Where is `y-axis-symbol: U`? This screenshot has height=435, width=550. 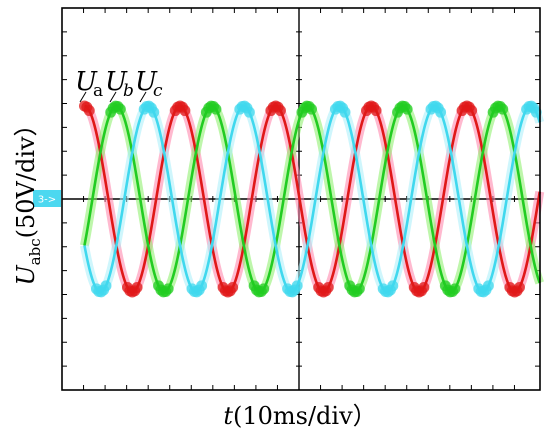 y-axis-symbol: U is located at coordinates (26, 275).